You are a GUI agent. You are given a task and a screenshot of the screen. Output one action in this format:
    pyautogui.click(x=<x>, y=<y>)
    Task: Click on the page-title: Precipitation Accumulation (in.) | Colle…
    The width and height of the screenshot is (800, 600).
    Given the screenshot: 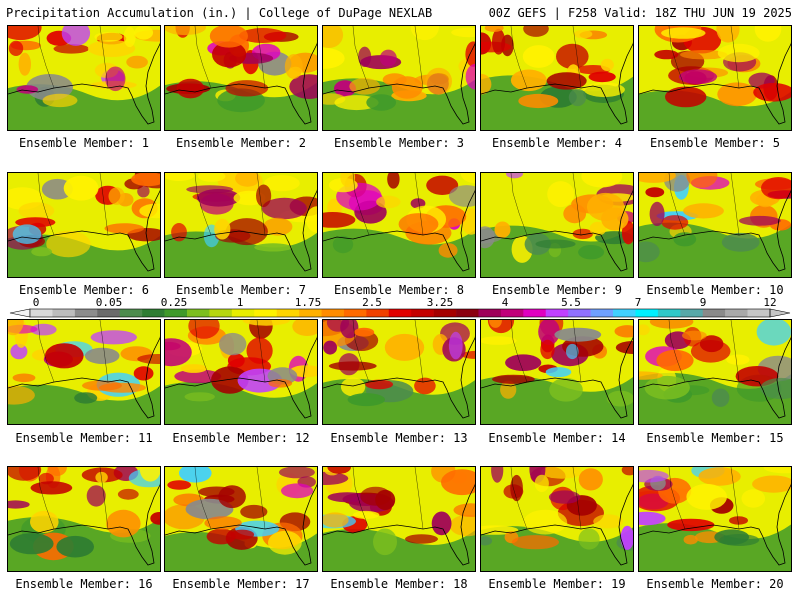 What is the action you would take?
    pyautogui.click(x=219, y=13)
    